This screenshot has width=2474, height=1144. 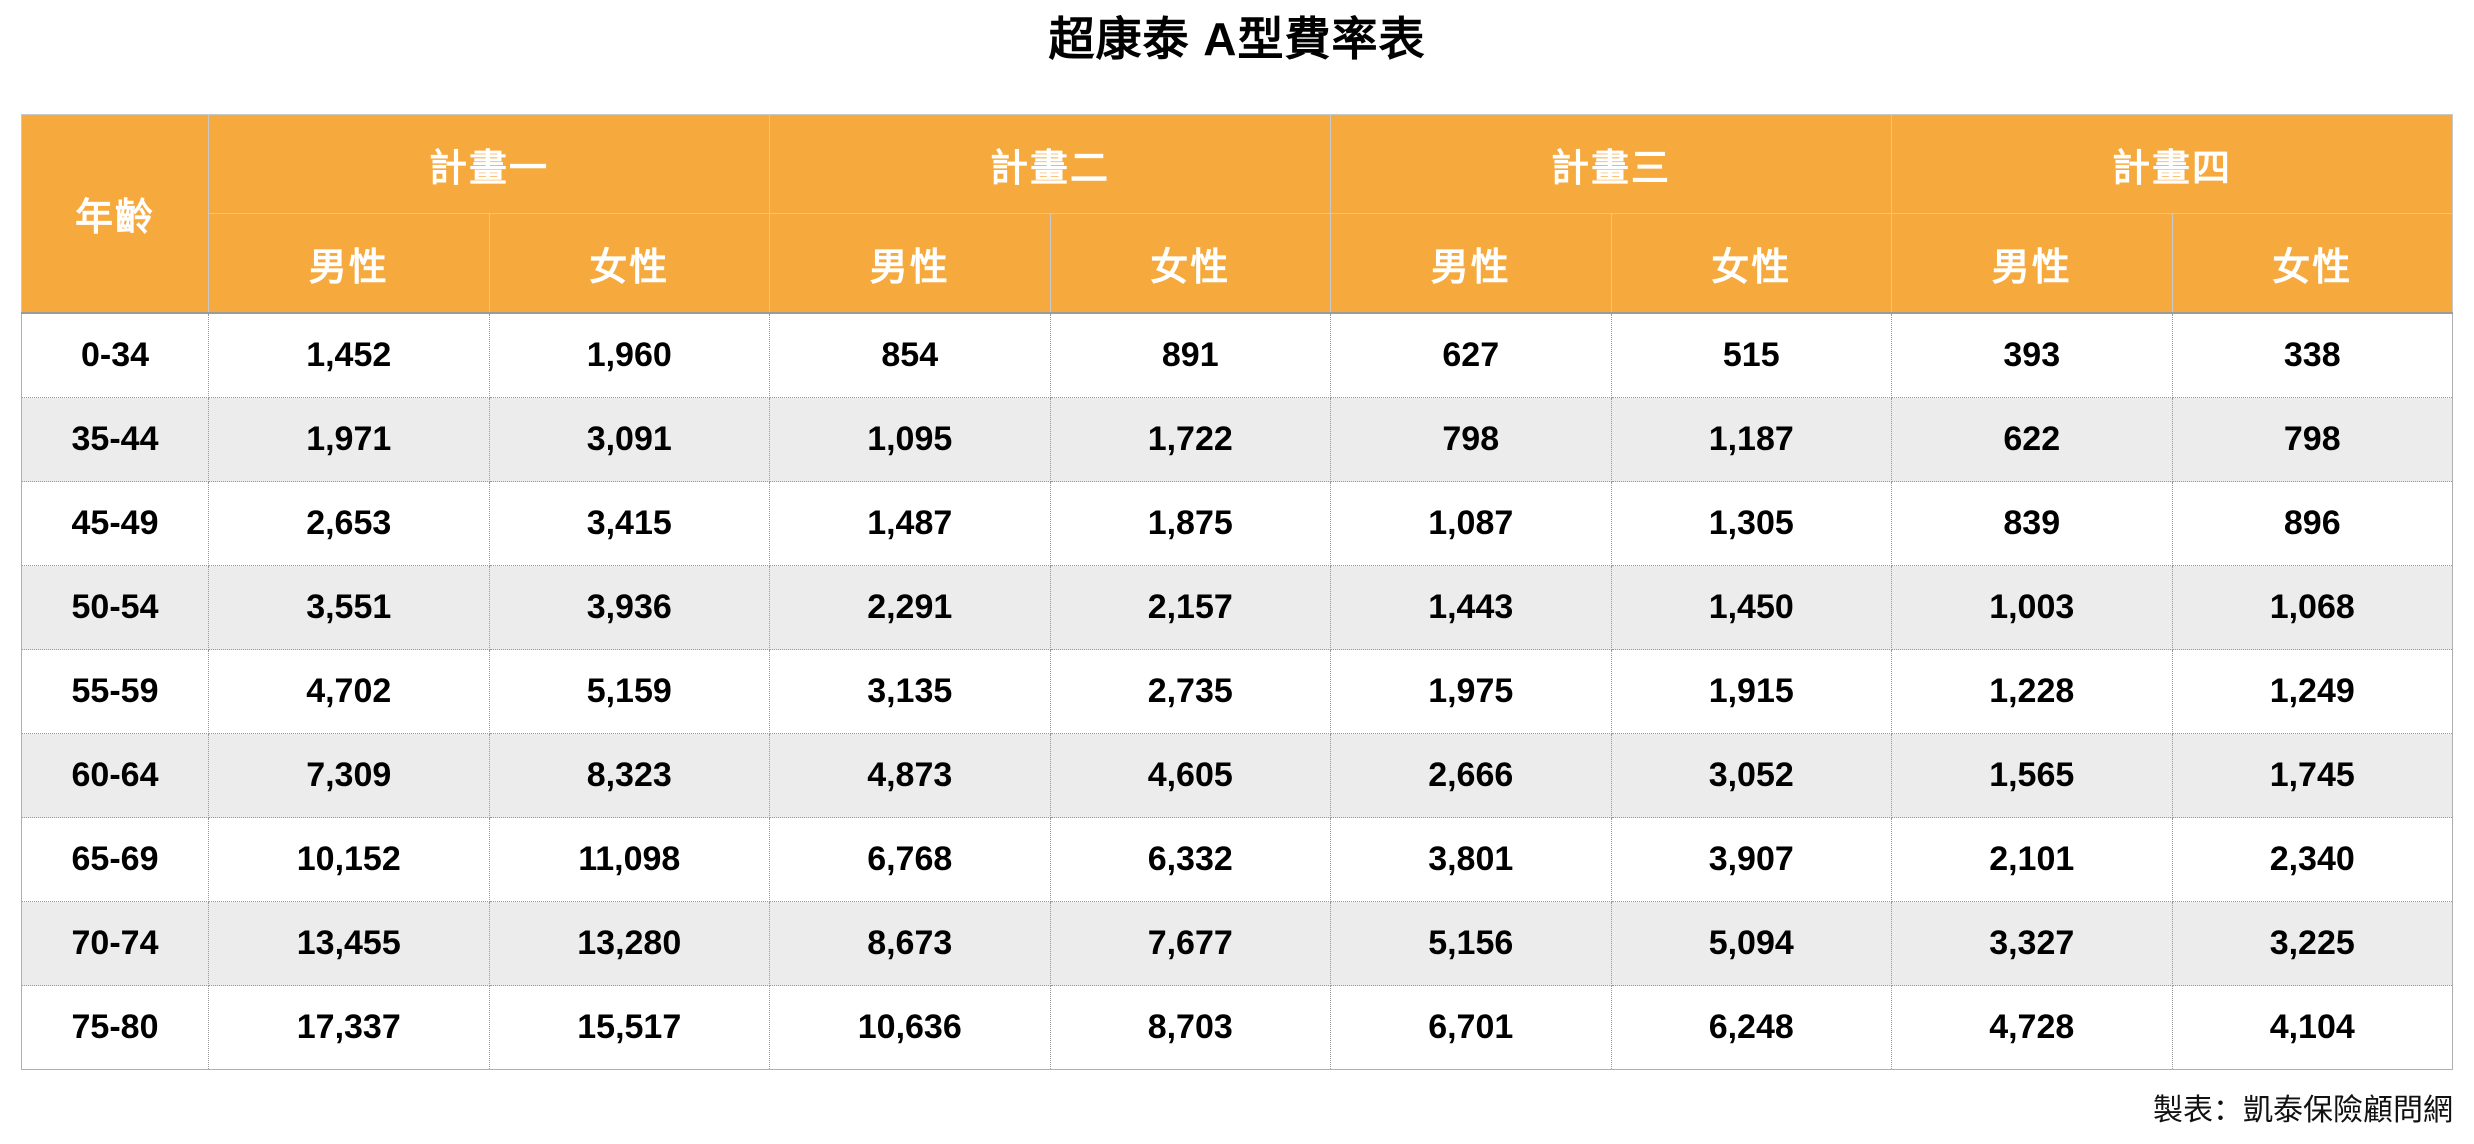 I want to click on age-cell: 70-74, so click(x=115, y=943).